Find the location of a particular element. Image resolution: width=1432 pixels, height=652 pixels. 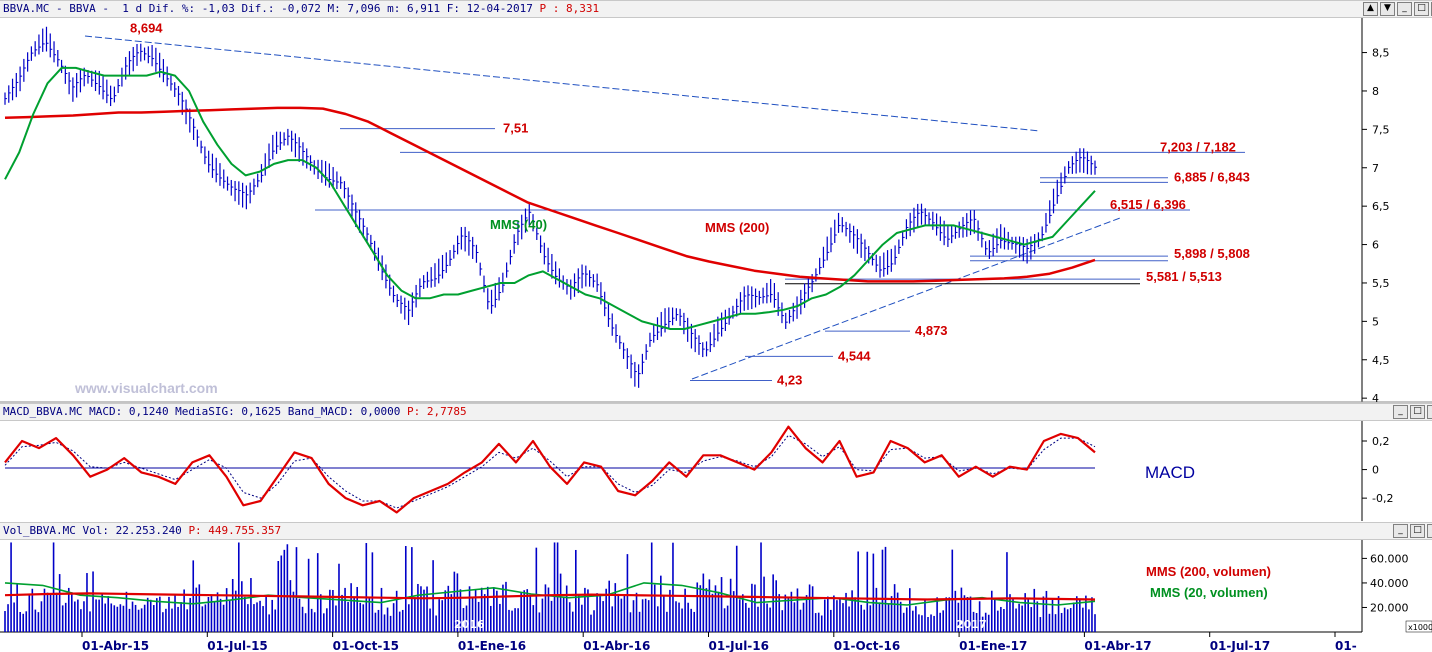

volume-close-button: ✕ is located at coordinates (1429, 531).